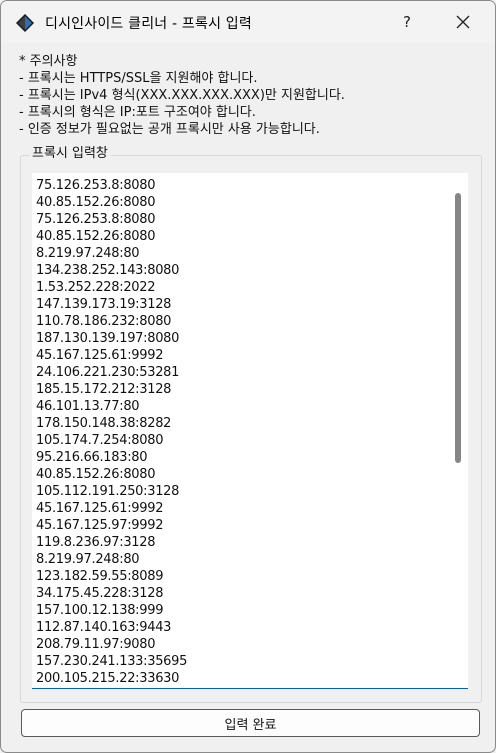 The image size is (496, 753). What do you see at coordinates (96, 287) in the screenshot?
I see `proxy-line: 1.53.252.228:2022` at bounding box center [96, 287].